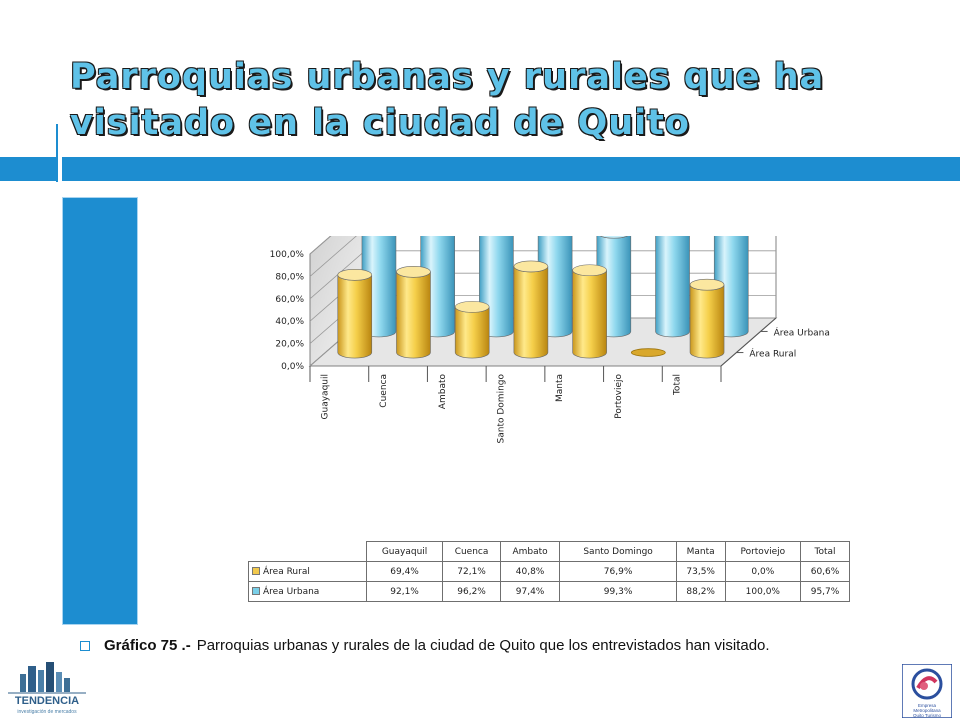 This screenshot has height=720, width=960. I want to click on rural-swatch-icon, so click(256, 571).